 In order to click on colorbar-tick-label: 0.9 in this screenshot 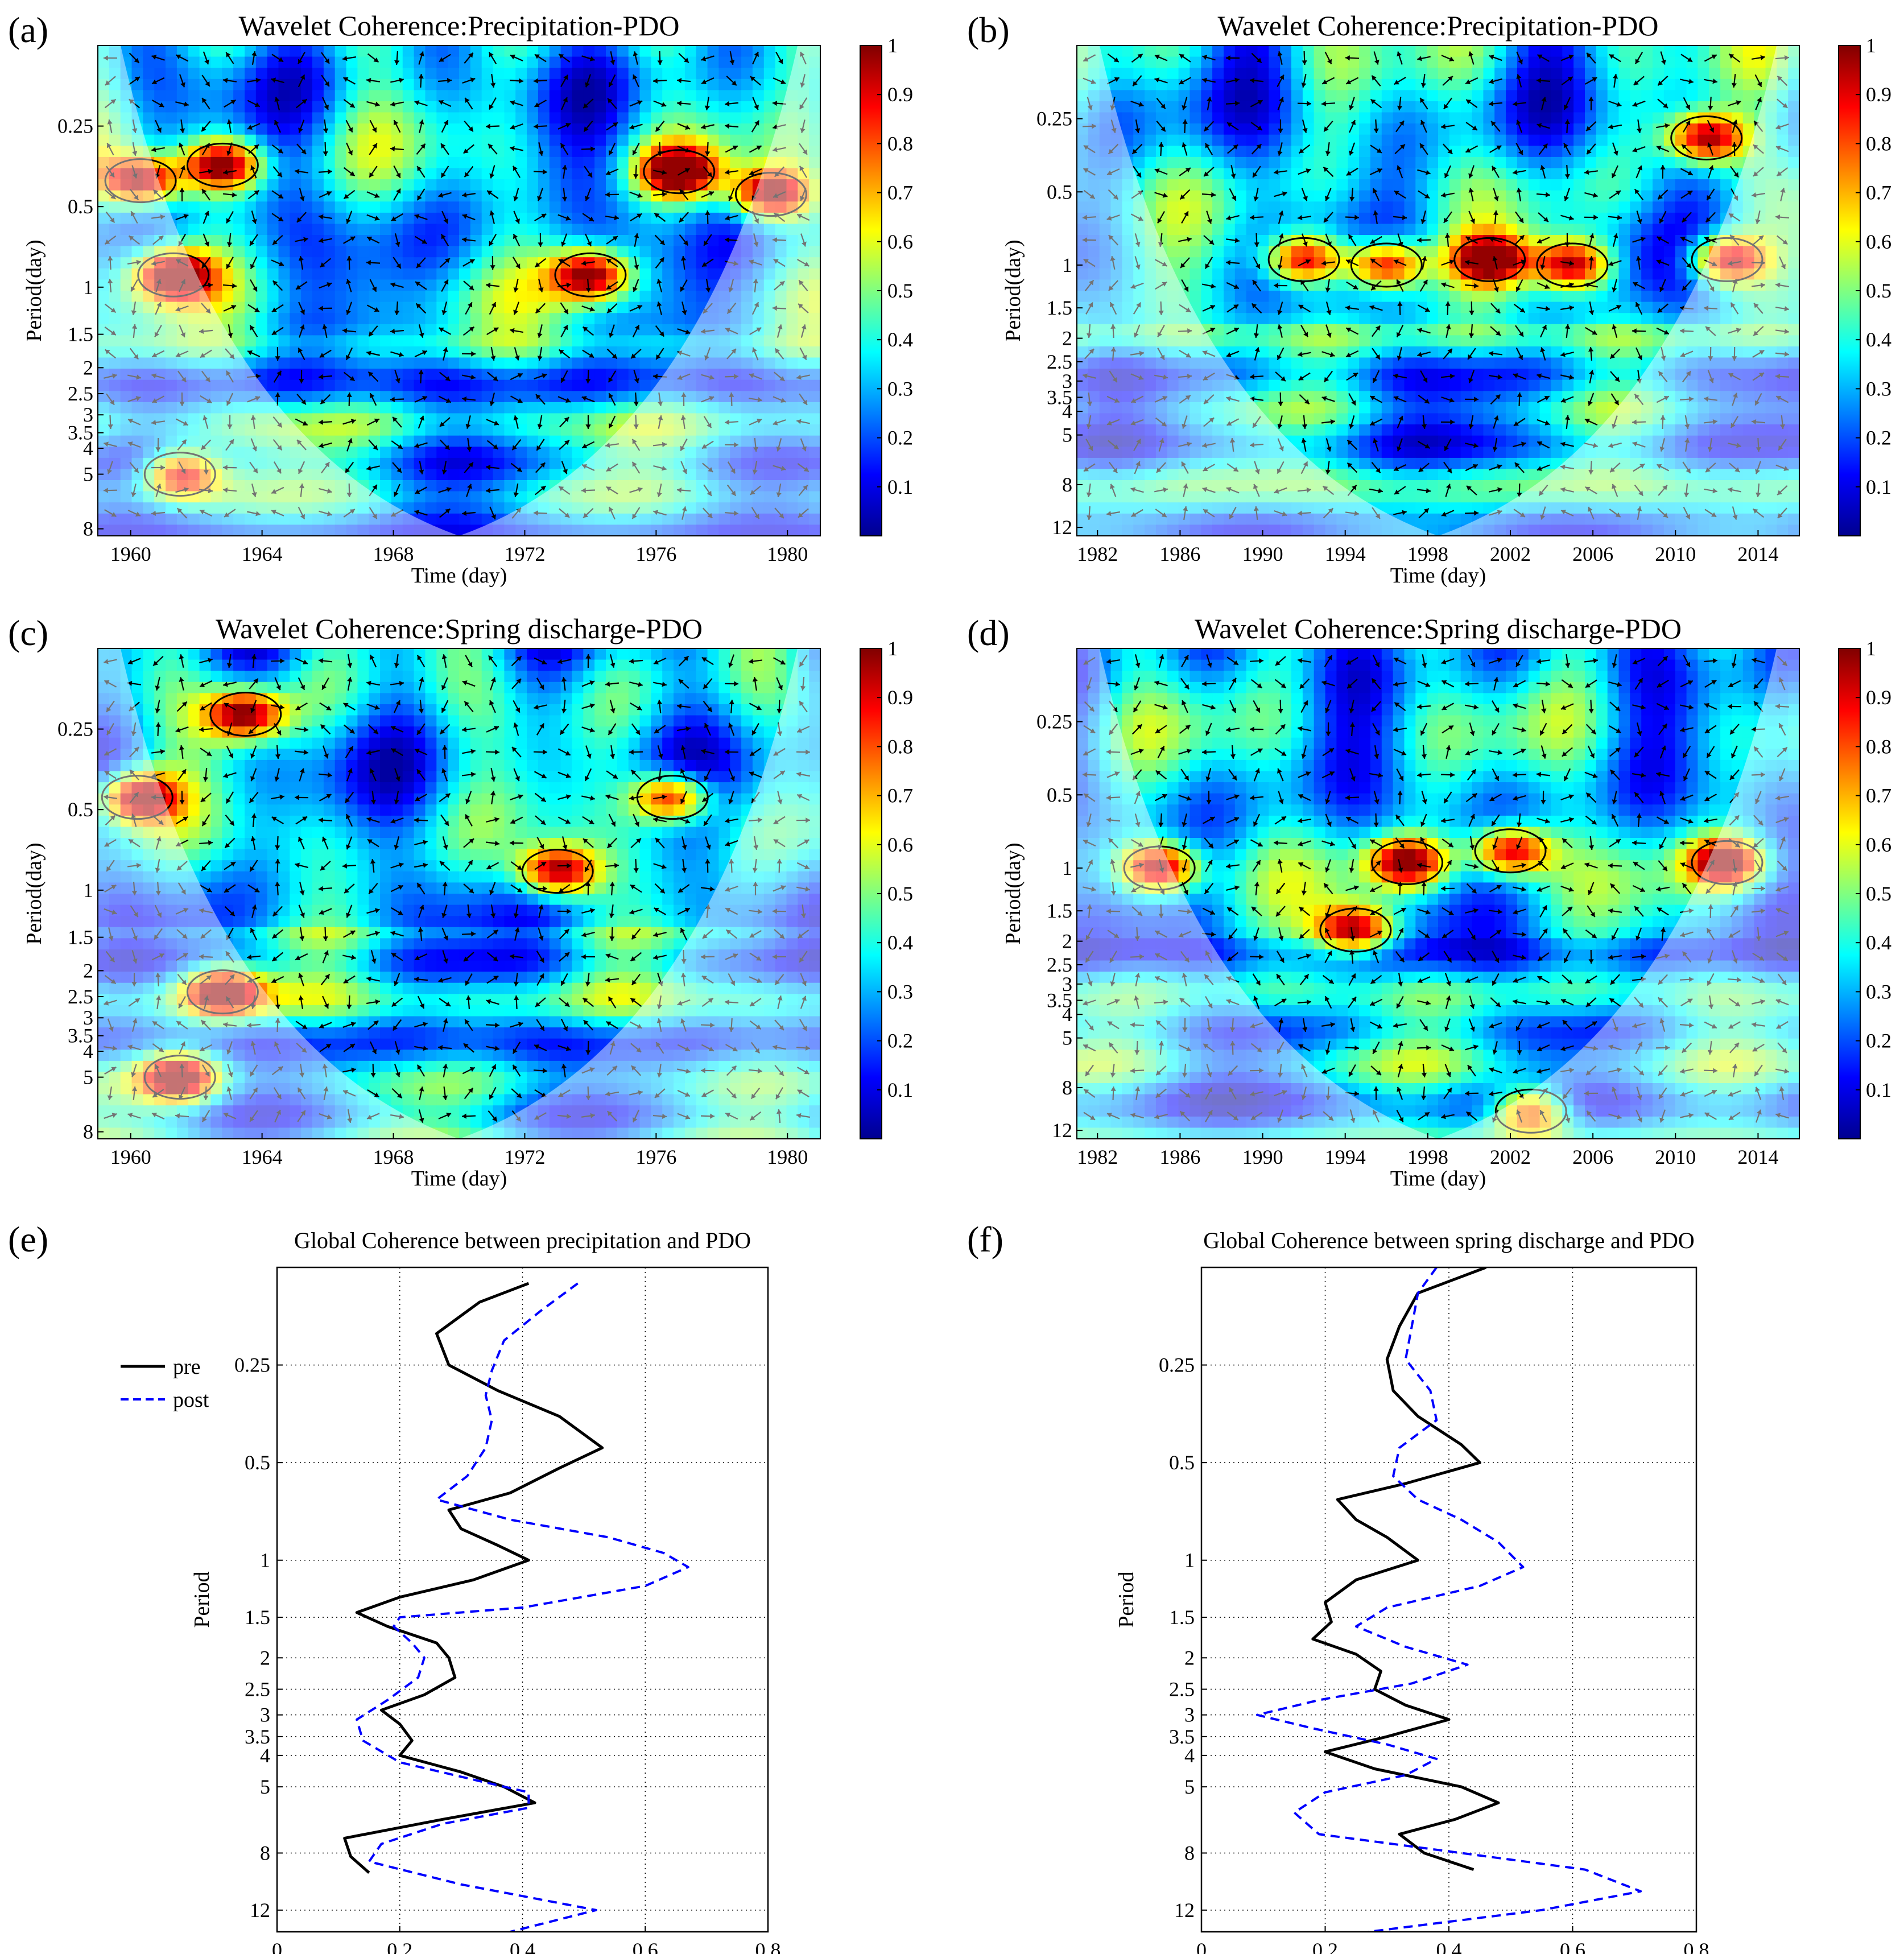, I will do `click(900, 94)`.